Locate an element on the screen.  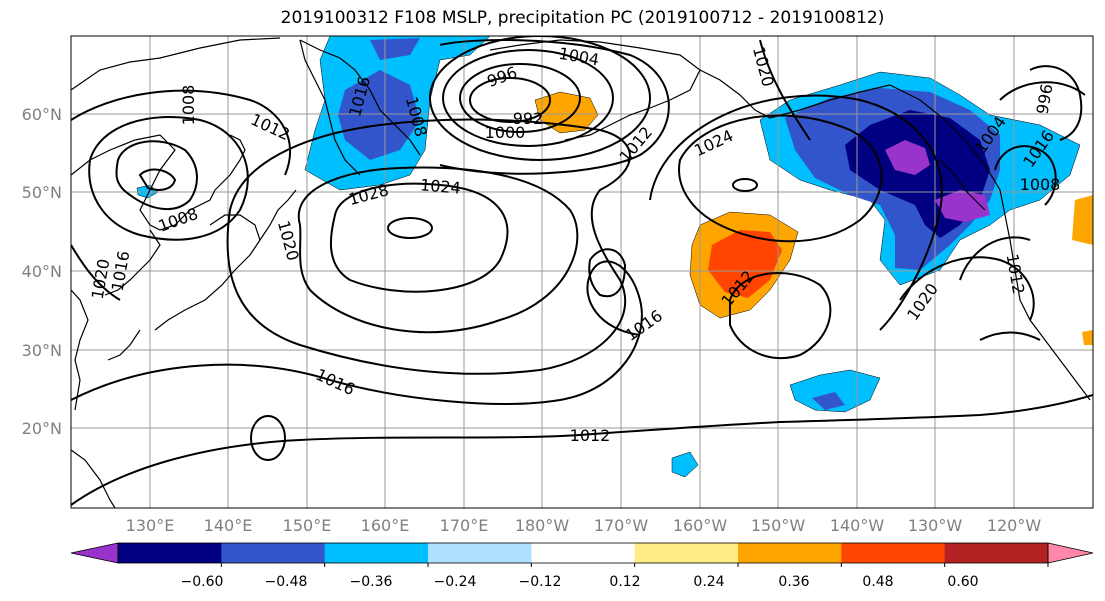
precip-negative-subtropical-inner is located at coordinates (828, 401).